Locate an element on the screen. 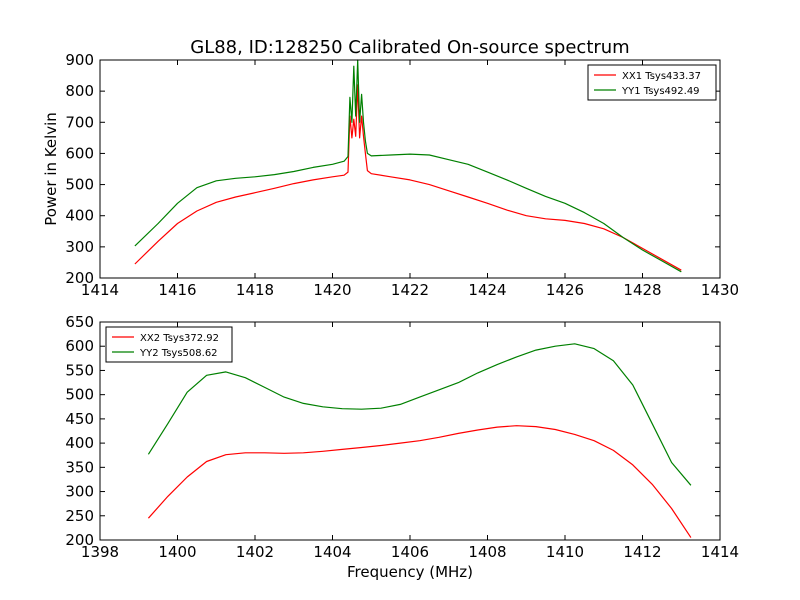 This screenshot has width=800, height=600. bottom-x-tick-label: 1414 is located at coordinates (720, 552).